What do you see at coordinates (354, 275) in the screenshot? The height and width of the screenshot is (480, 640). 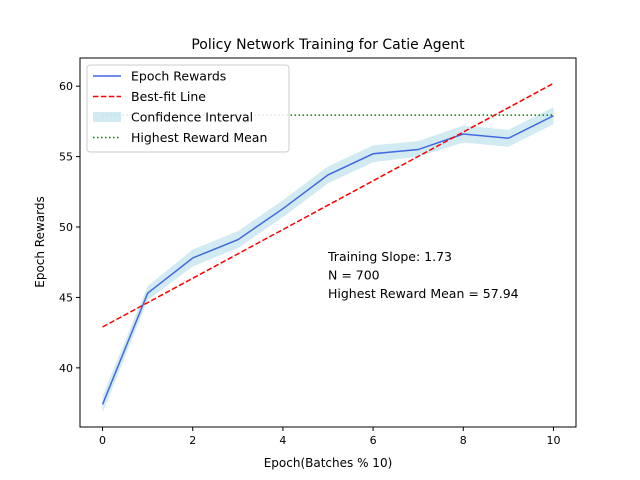 I see `annotation-line: N = 700` at bounding box center [354, 275].